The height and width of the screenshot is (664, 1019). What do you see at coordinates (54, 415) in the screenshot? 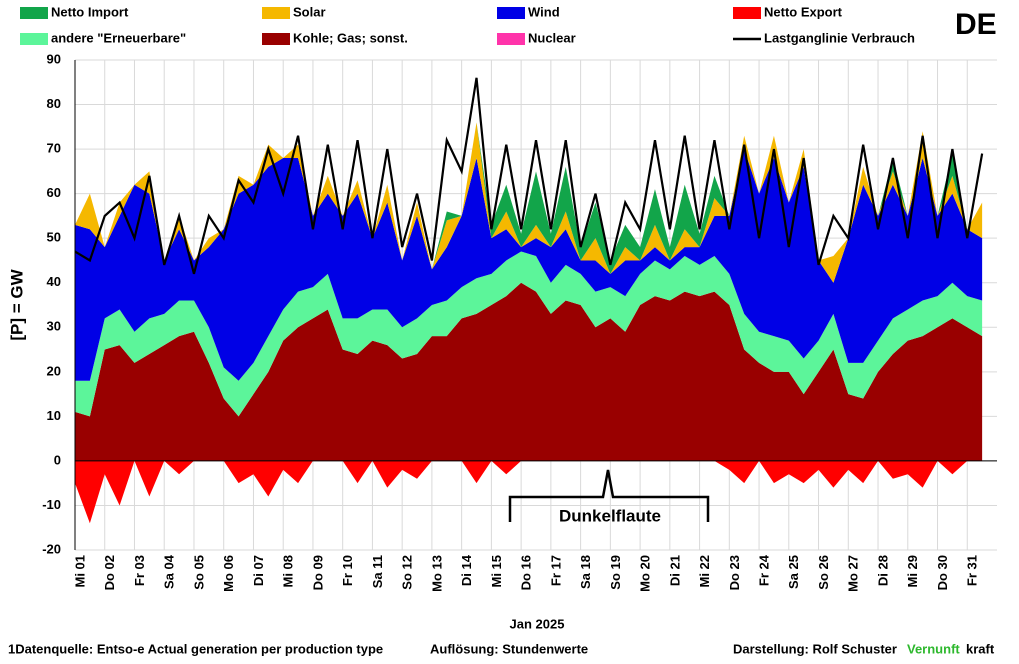
I see `y-tick-label: 10` at bounding box center [54, 415].